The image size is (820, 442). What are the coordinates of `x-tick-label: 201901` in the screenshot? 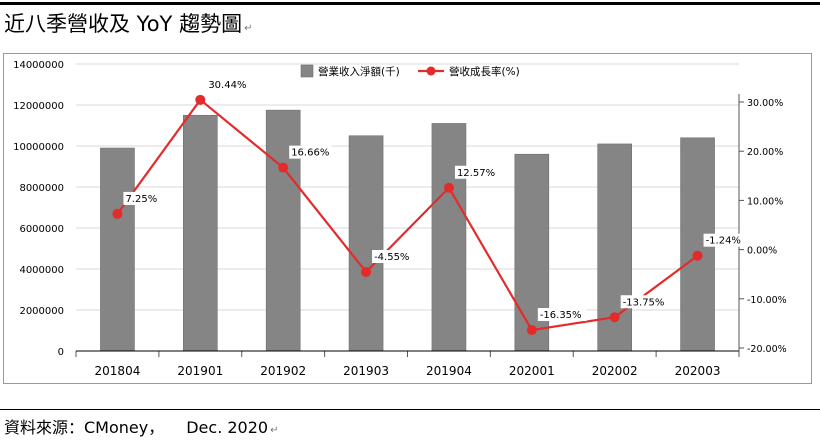 It's located at (200, 371).